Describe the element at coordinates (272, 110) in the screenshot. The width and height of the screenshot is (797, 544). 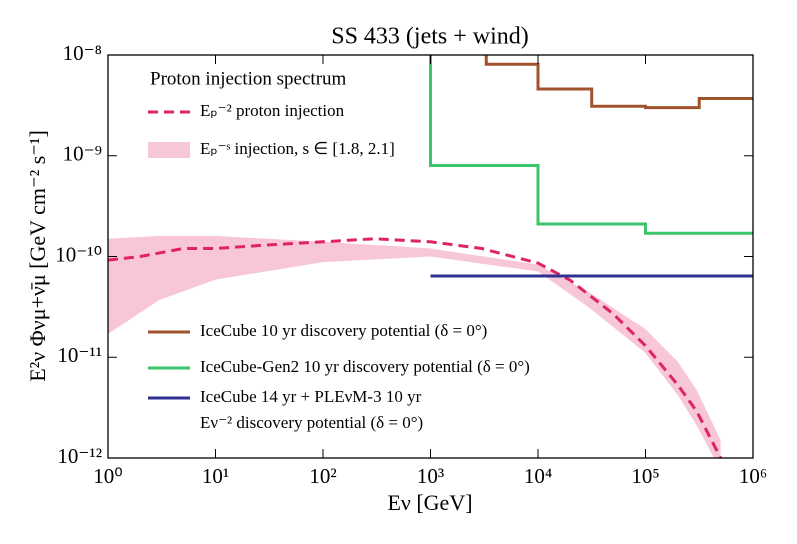
I see `legend-label: Eₚ⁻² proton injection` at that location.